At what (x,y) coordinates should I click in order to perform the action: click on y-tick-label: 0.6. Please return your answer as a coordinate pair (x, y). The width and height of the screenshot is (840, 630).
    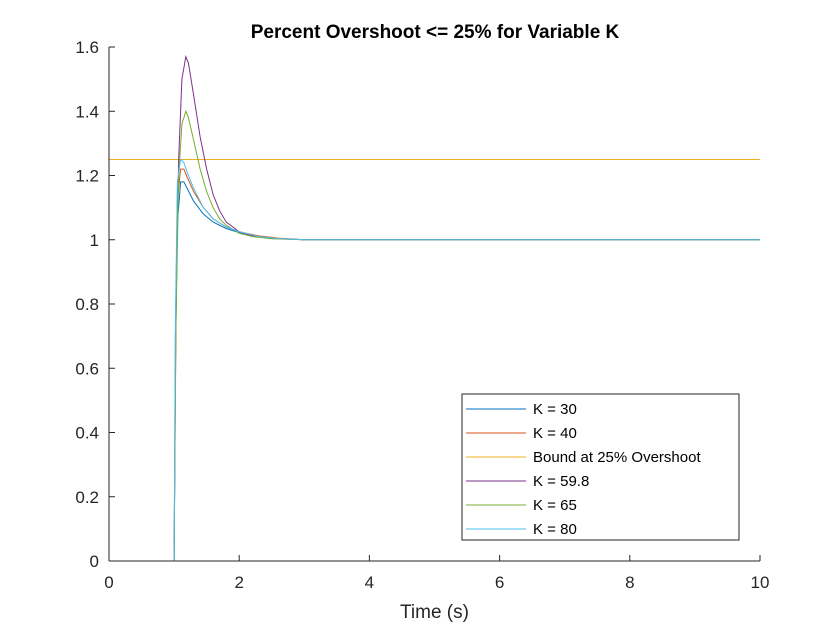
    Looking at the image, I should click on (87, 368).